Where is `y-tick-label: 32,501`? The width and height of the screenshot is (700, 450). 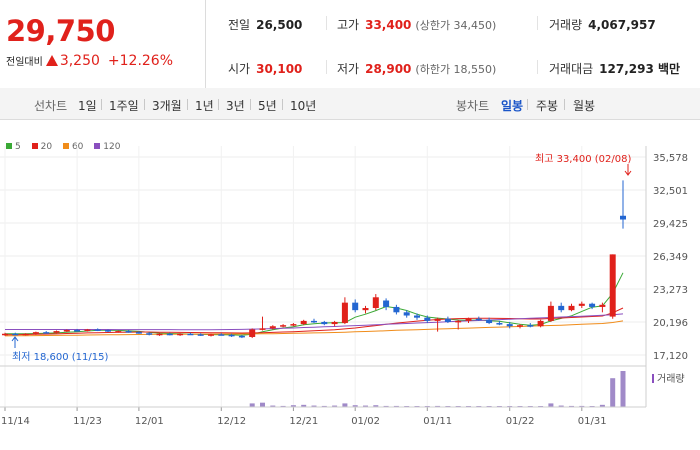 y-tick-label: 32,501 is located at coordinates (670, 191).